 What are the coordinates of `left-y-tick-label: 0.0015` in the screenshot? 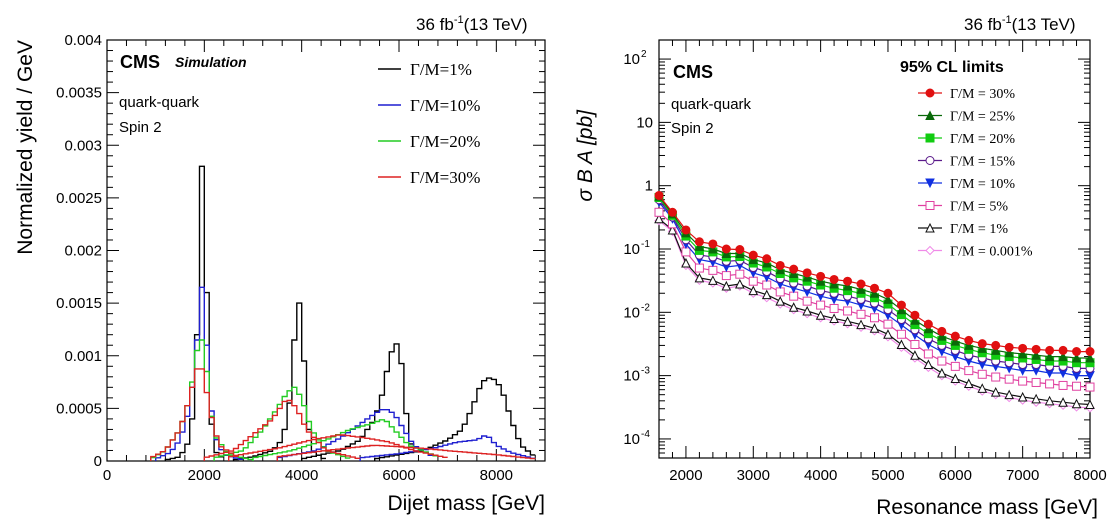 It's located at (79, 303).